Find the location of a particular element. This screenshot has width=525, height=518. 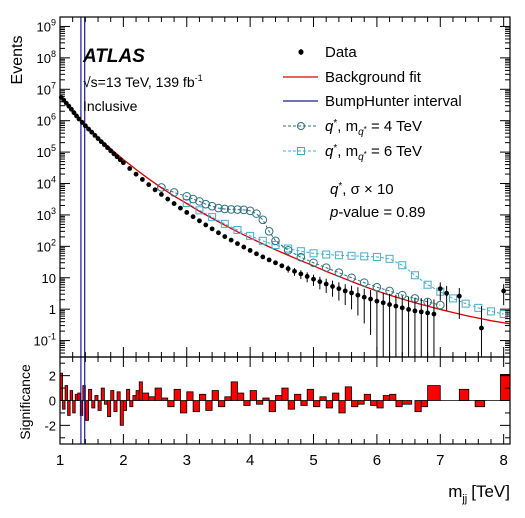

signal-6tev-line is located at coordinates (345, 258).